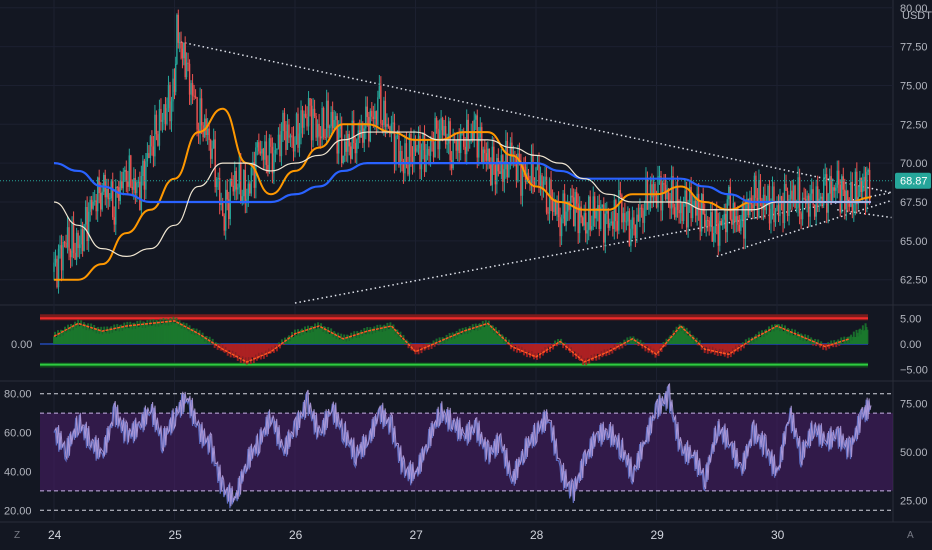 This screenshot has width=932, height=550. Describe the element at coordinates (17, 535) in the screenshot. I see `scale-mode-z-button: Z` at that location.